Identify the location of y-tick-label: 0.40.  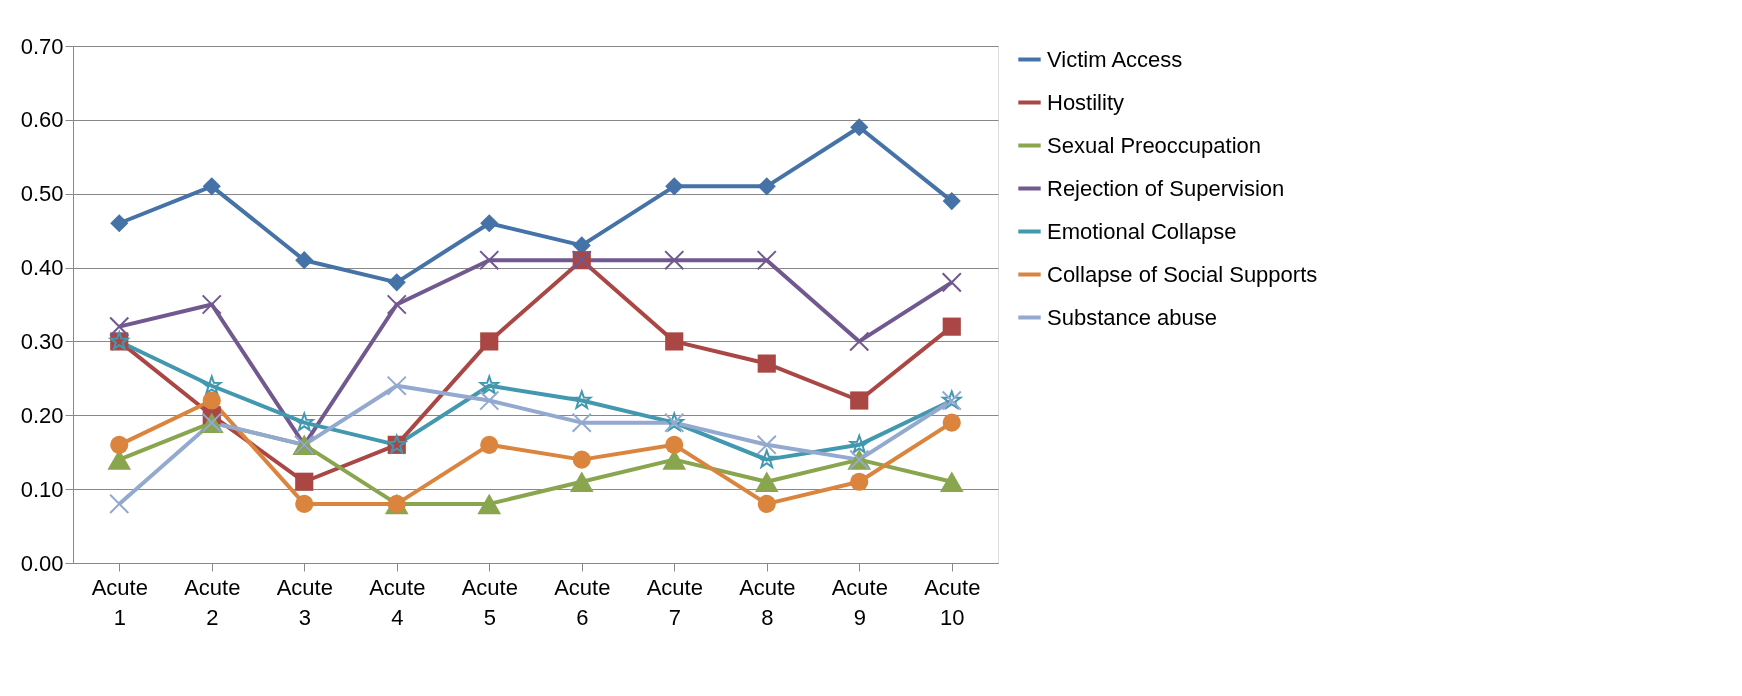
(42, 268).